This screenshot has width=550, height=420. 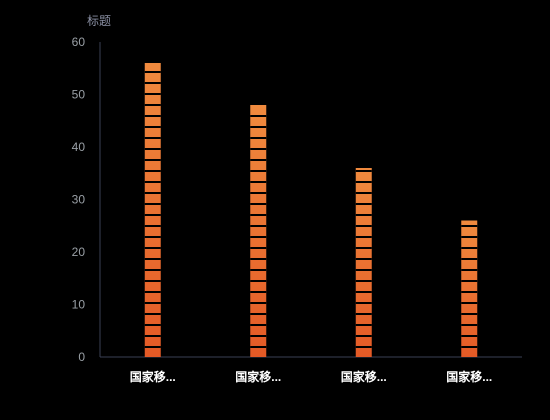 I want to click on y-tick-label: 60, so click(x=79, y=42).